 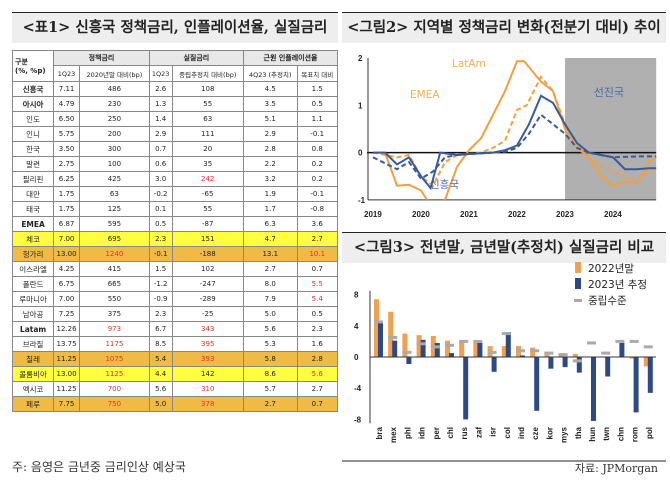 I want to click on category-label: col, so click(x=507, y=433).